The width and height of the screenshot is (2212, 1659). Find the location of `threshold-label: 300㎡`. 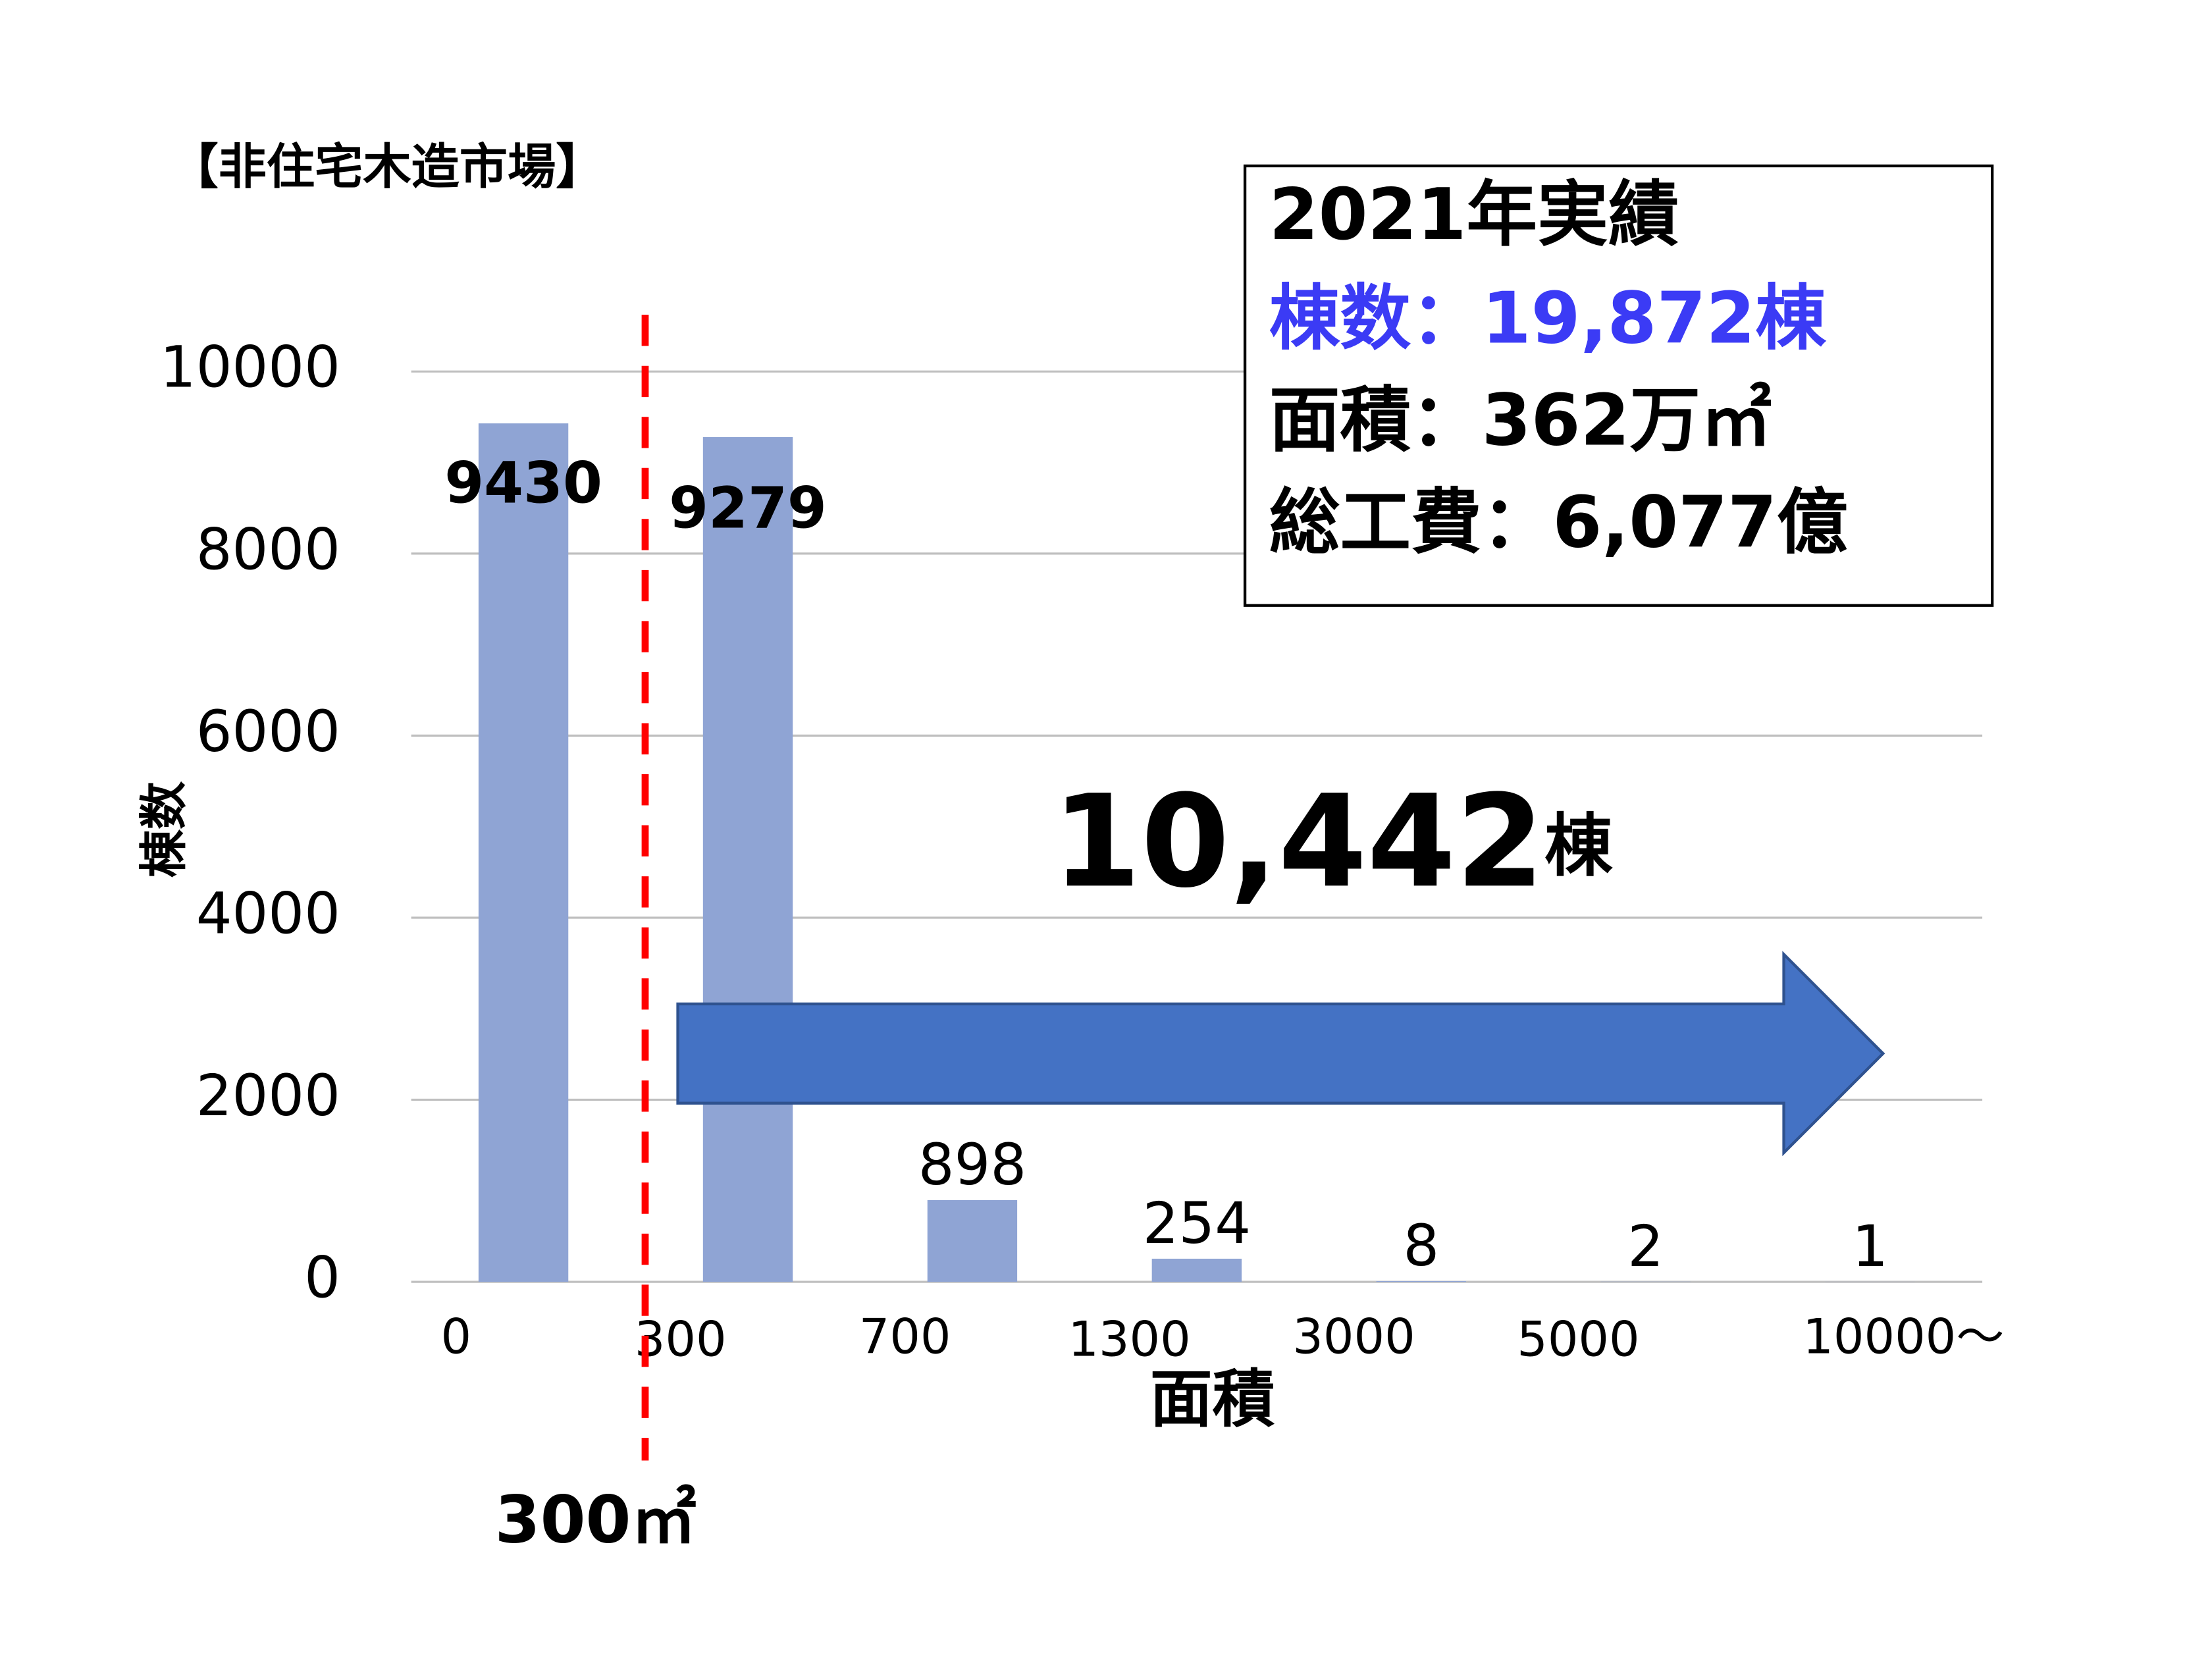

threshold-label: 300㎡ is located at coordinates (596, 1521).